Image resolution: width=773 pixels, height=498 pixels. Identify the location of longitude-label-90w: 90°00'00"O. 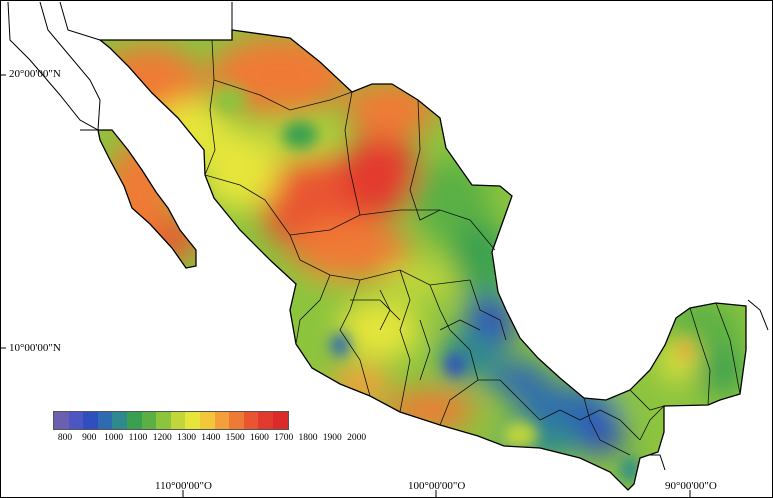
(691, 486).